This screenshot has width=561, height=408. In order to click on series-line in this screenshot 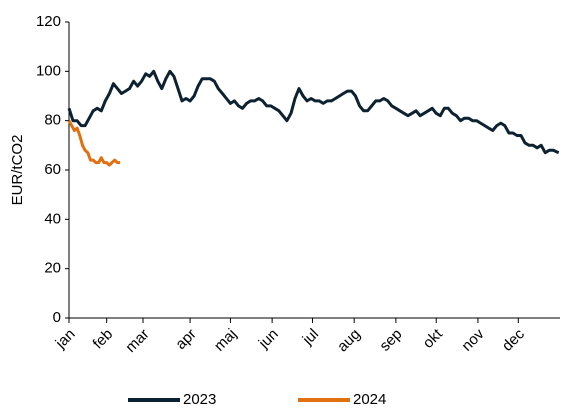, I will do `click(94, 143)`.